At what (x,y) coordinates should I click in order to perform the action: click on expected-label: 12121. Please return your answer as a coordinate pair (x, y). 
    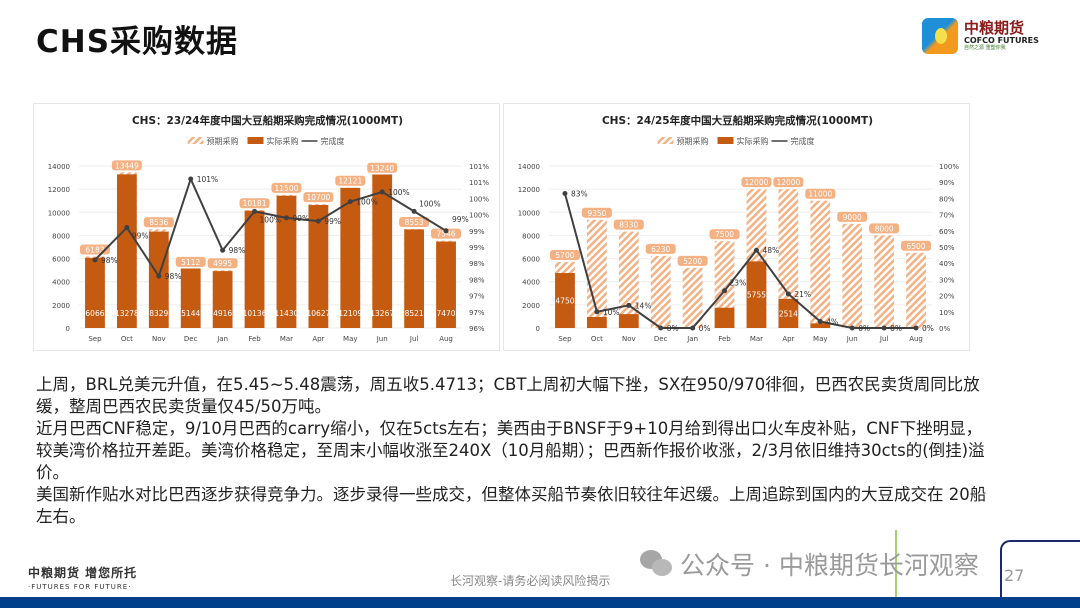
    Looking at the image, I should click on (350, 181).